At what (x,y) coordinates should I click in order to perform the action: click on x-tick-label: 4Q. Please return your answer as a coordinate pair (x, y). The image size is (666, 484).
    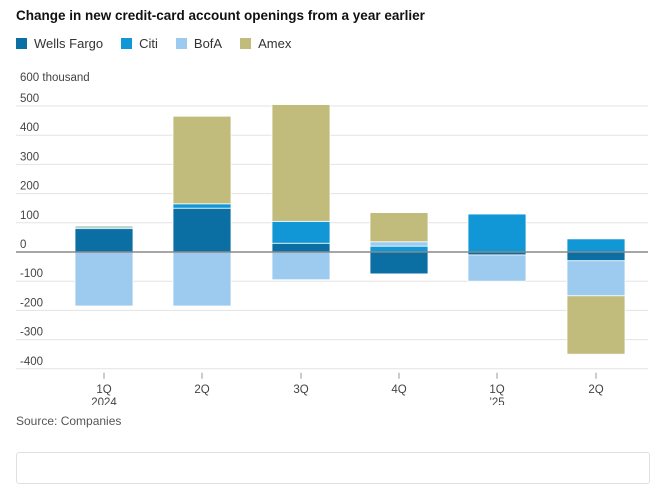
    Looking at the image, I should click on (398, 390).